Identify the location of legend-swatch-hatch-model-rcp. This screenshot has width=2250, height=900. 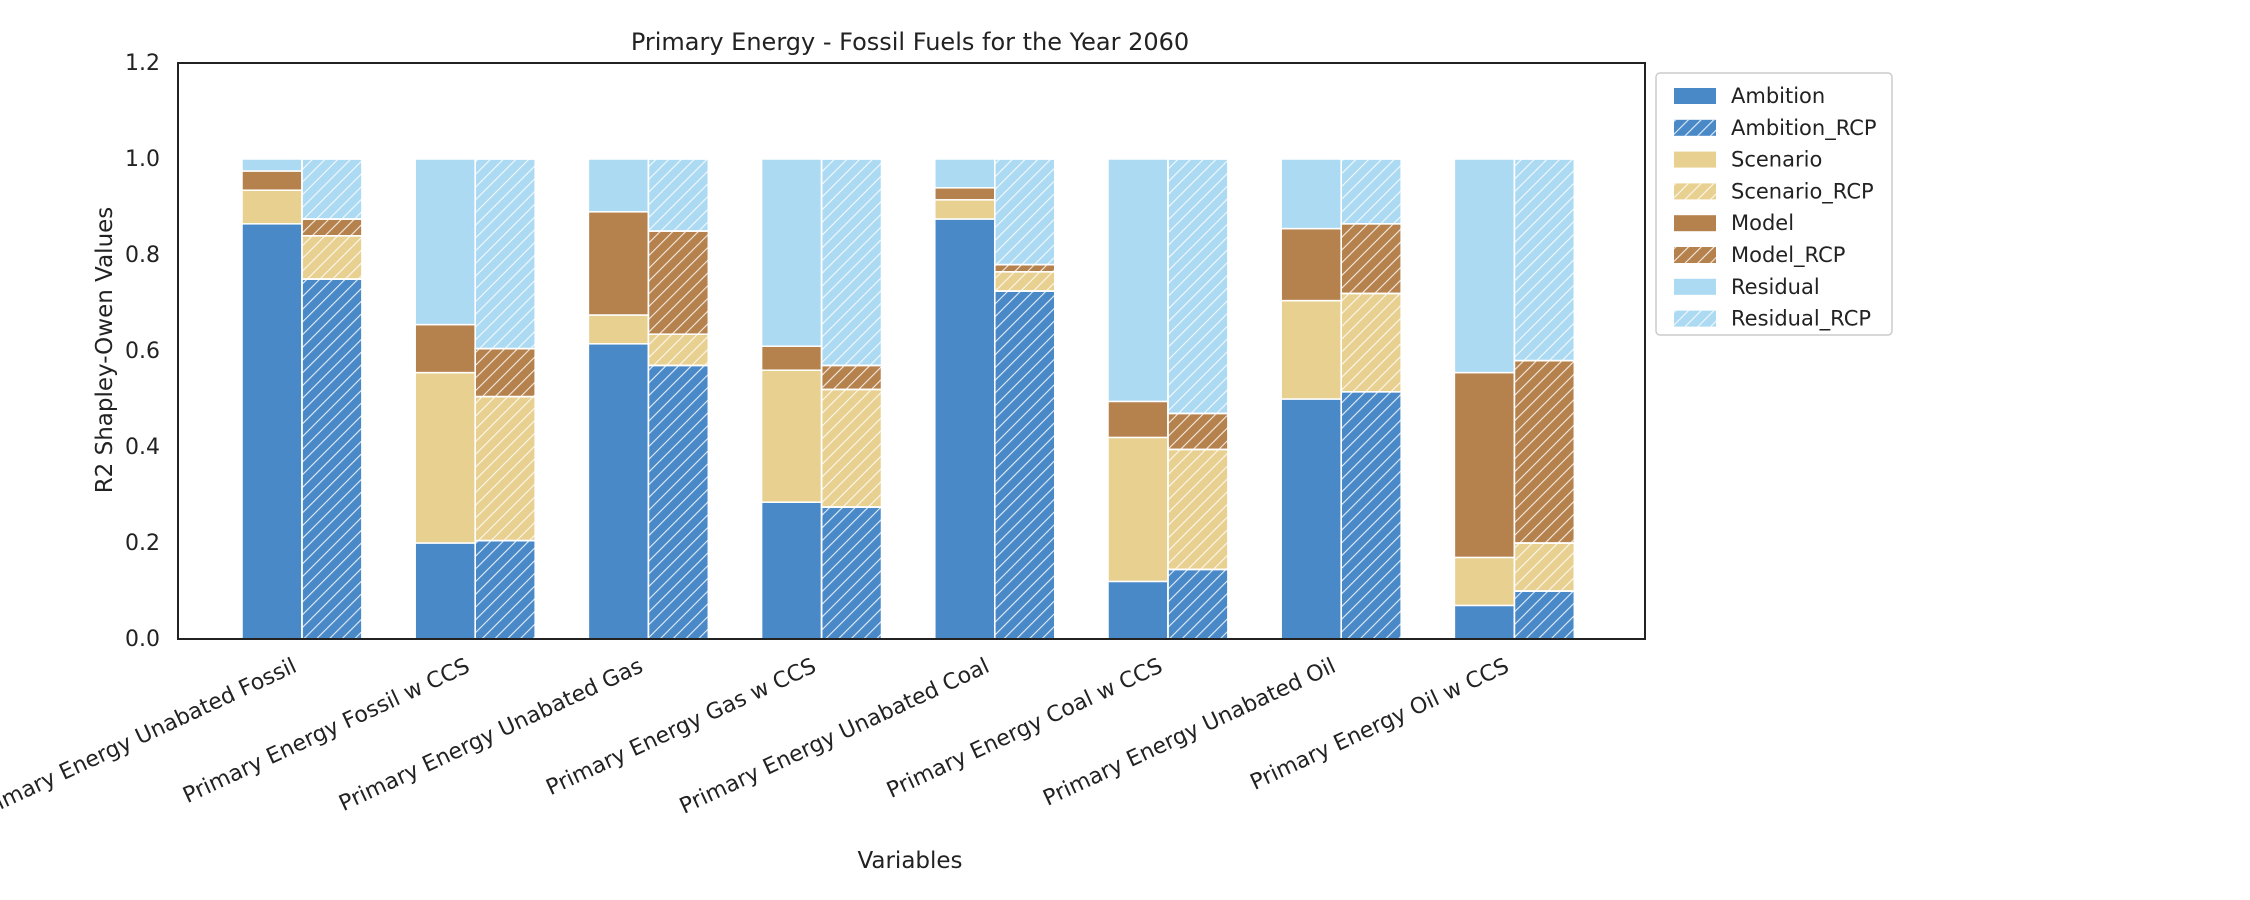
(1695, 255).